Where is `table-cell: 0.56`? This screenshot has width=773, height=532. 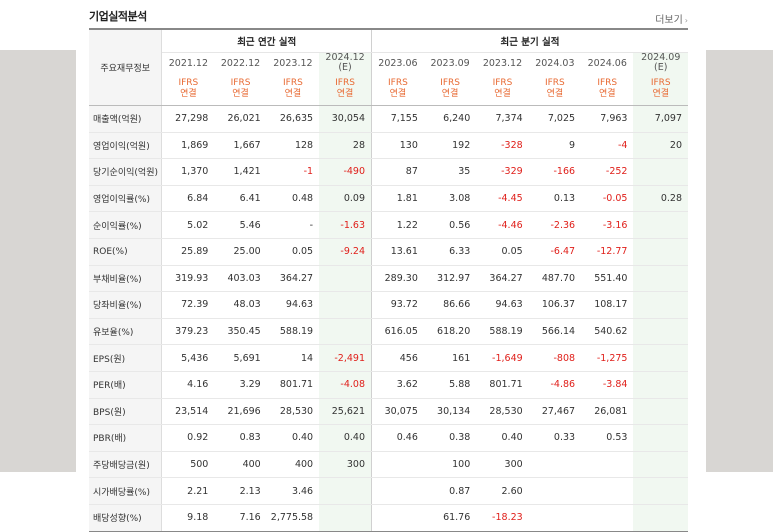
table-cell: 0.56 is located at coordinates (450, 225).